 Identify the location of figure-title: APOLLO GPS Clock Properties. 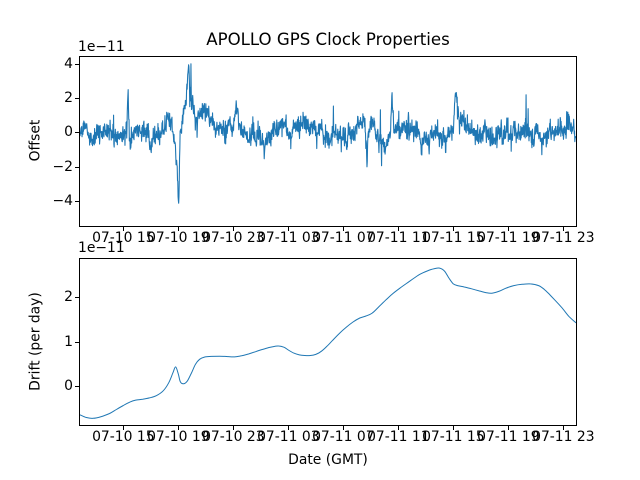
(328, 39).